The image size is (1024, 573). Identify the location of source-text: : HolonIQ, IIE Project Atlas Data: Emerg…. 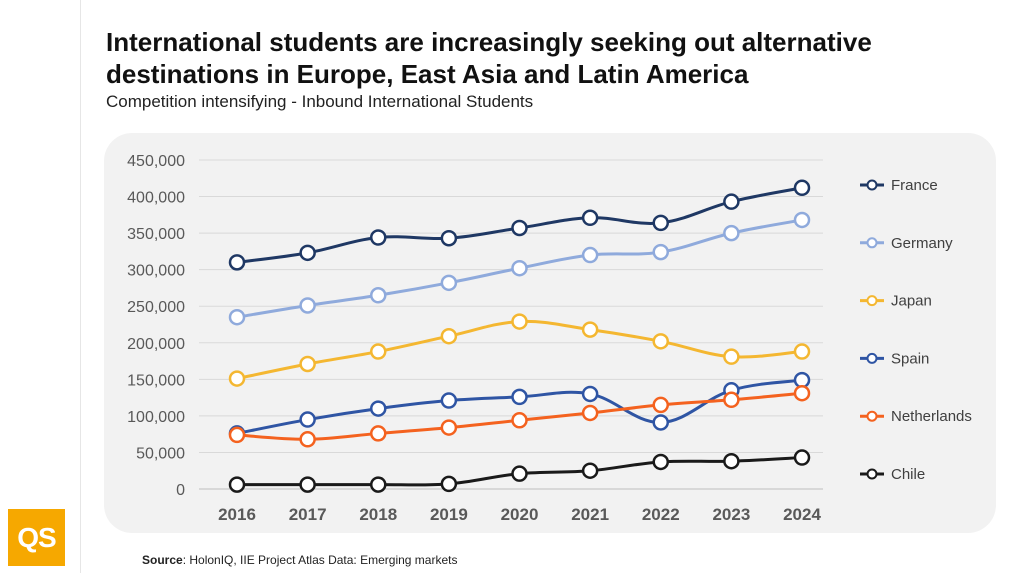
(320, 560).